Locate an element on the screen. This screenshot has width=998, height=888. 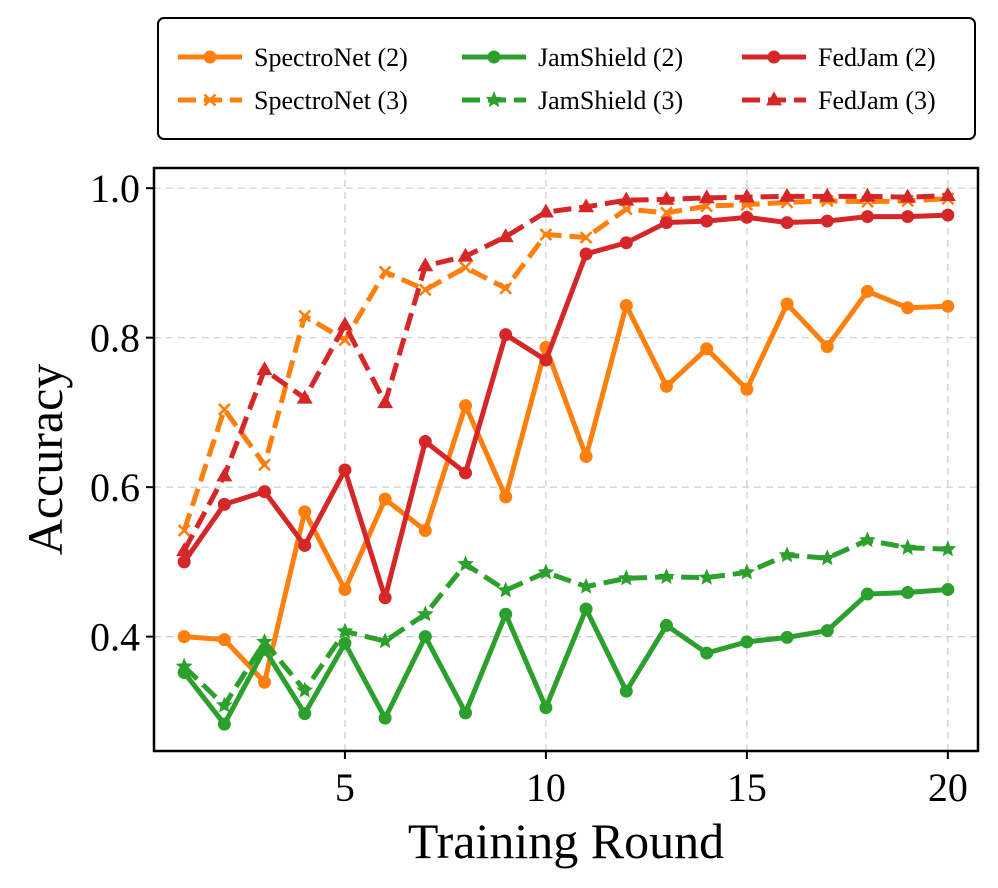
legend-label-spectronet-3: SpectroNet (3) is located at coordinates (331, 100).